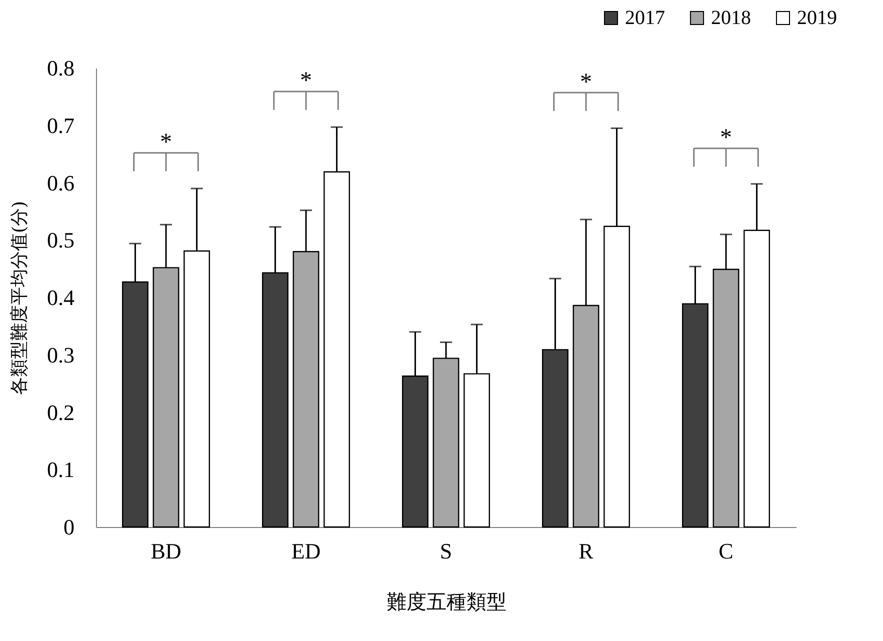 The width and height of the screenshot is (883, 641). I want to click on legend-label: 2017, so click(645, 18).